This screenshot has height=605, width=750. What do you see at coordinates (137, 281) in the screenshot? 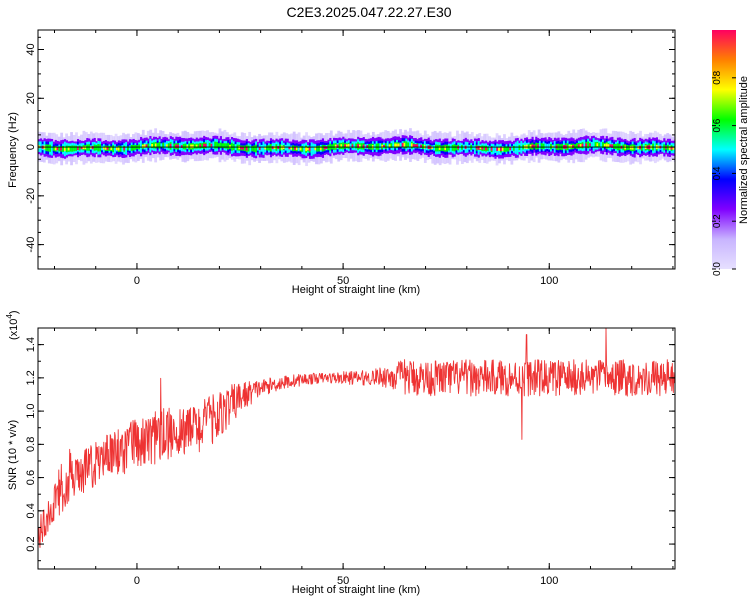
I see `spectrogram-x-tick-label: 0` at bounding box center [137, 281].